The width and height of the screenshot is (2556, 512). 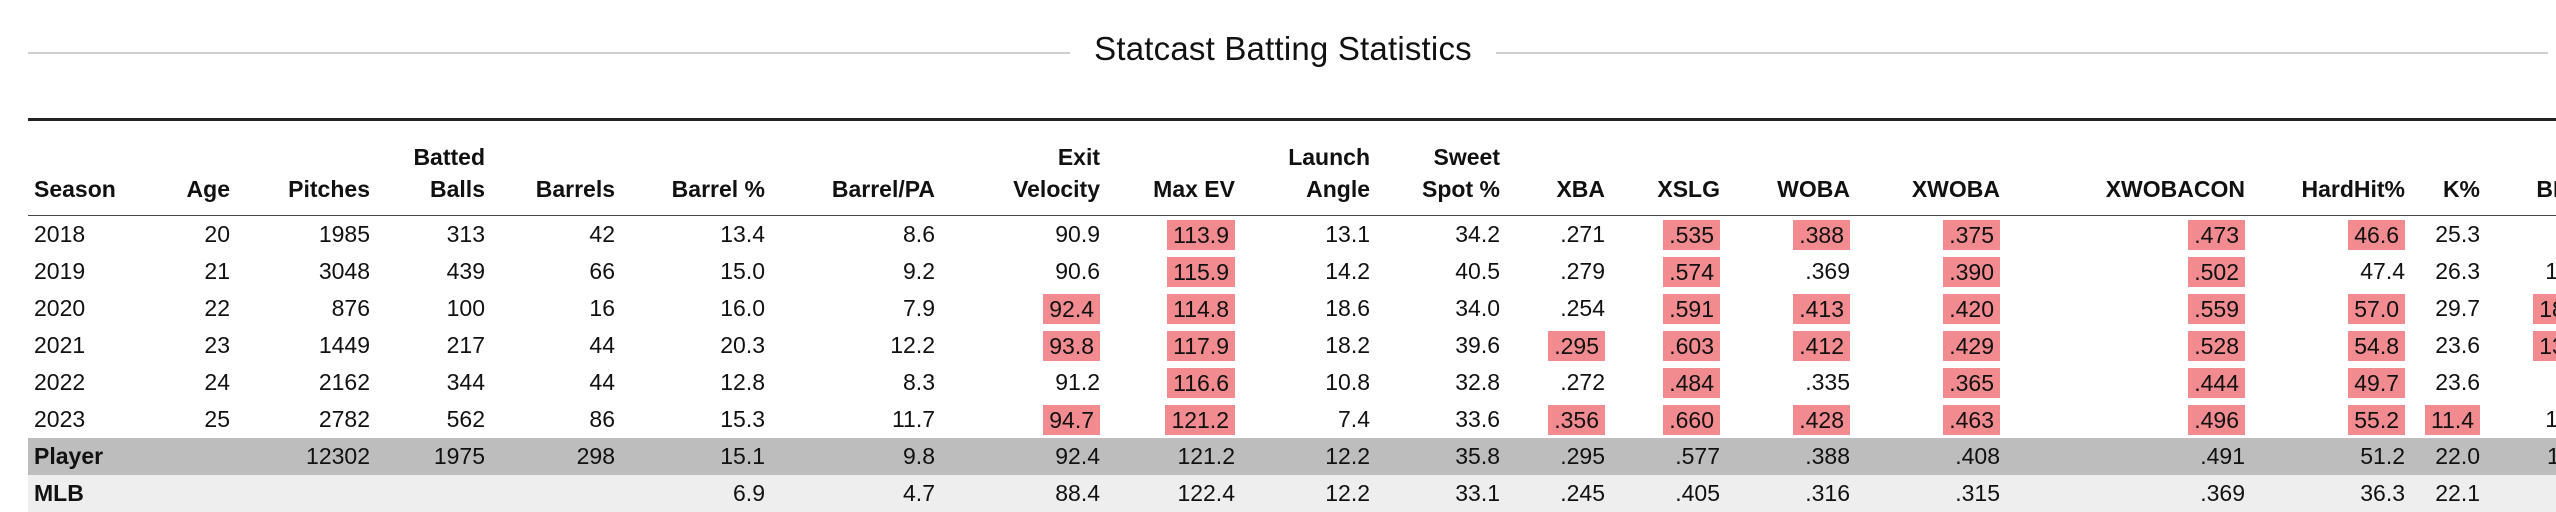 What do you see at coordinates (1793, 456) in the screenshot?
I see `cell-woba: .388` at bounding box center [1793, 456].